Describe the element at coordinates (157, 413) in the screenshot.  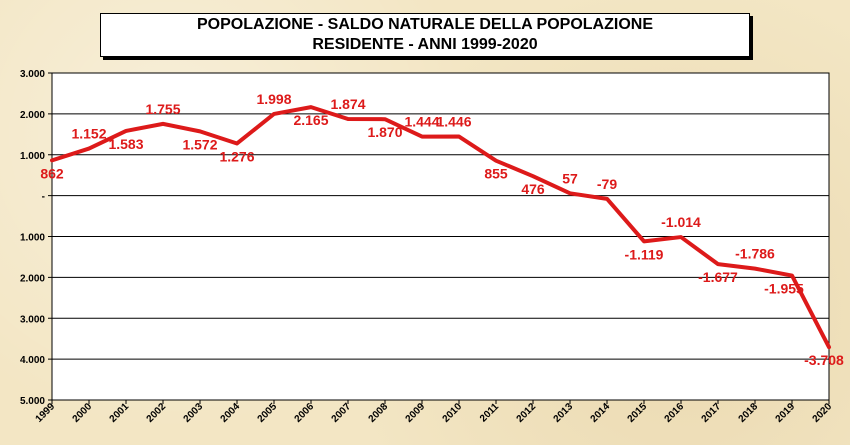
I see `x-tick-label: 2002` at that location.